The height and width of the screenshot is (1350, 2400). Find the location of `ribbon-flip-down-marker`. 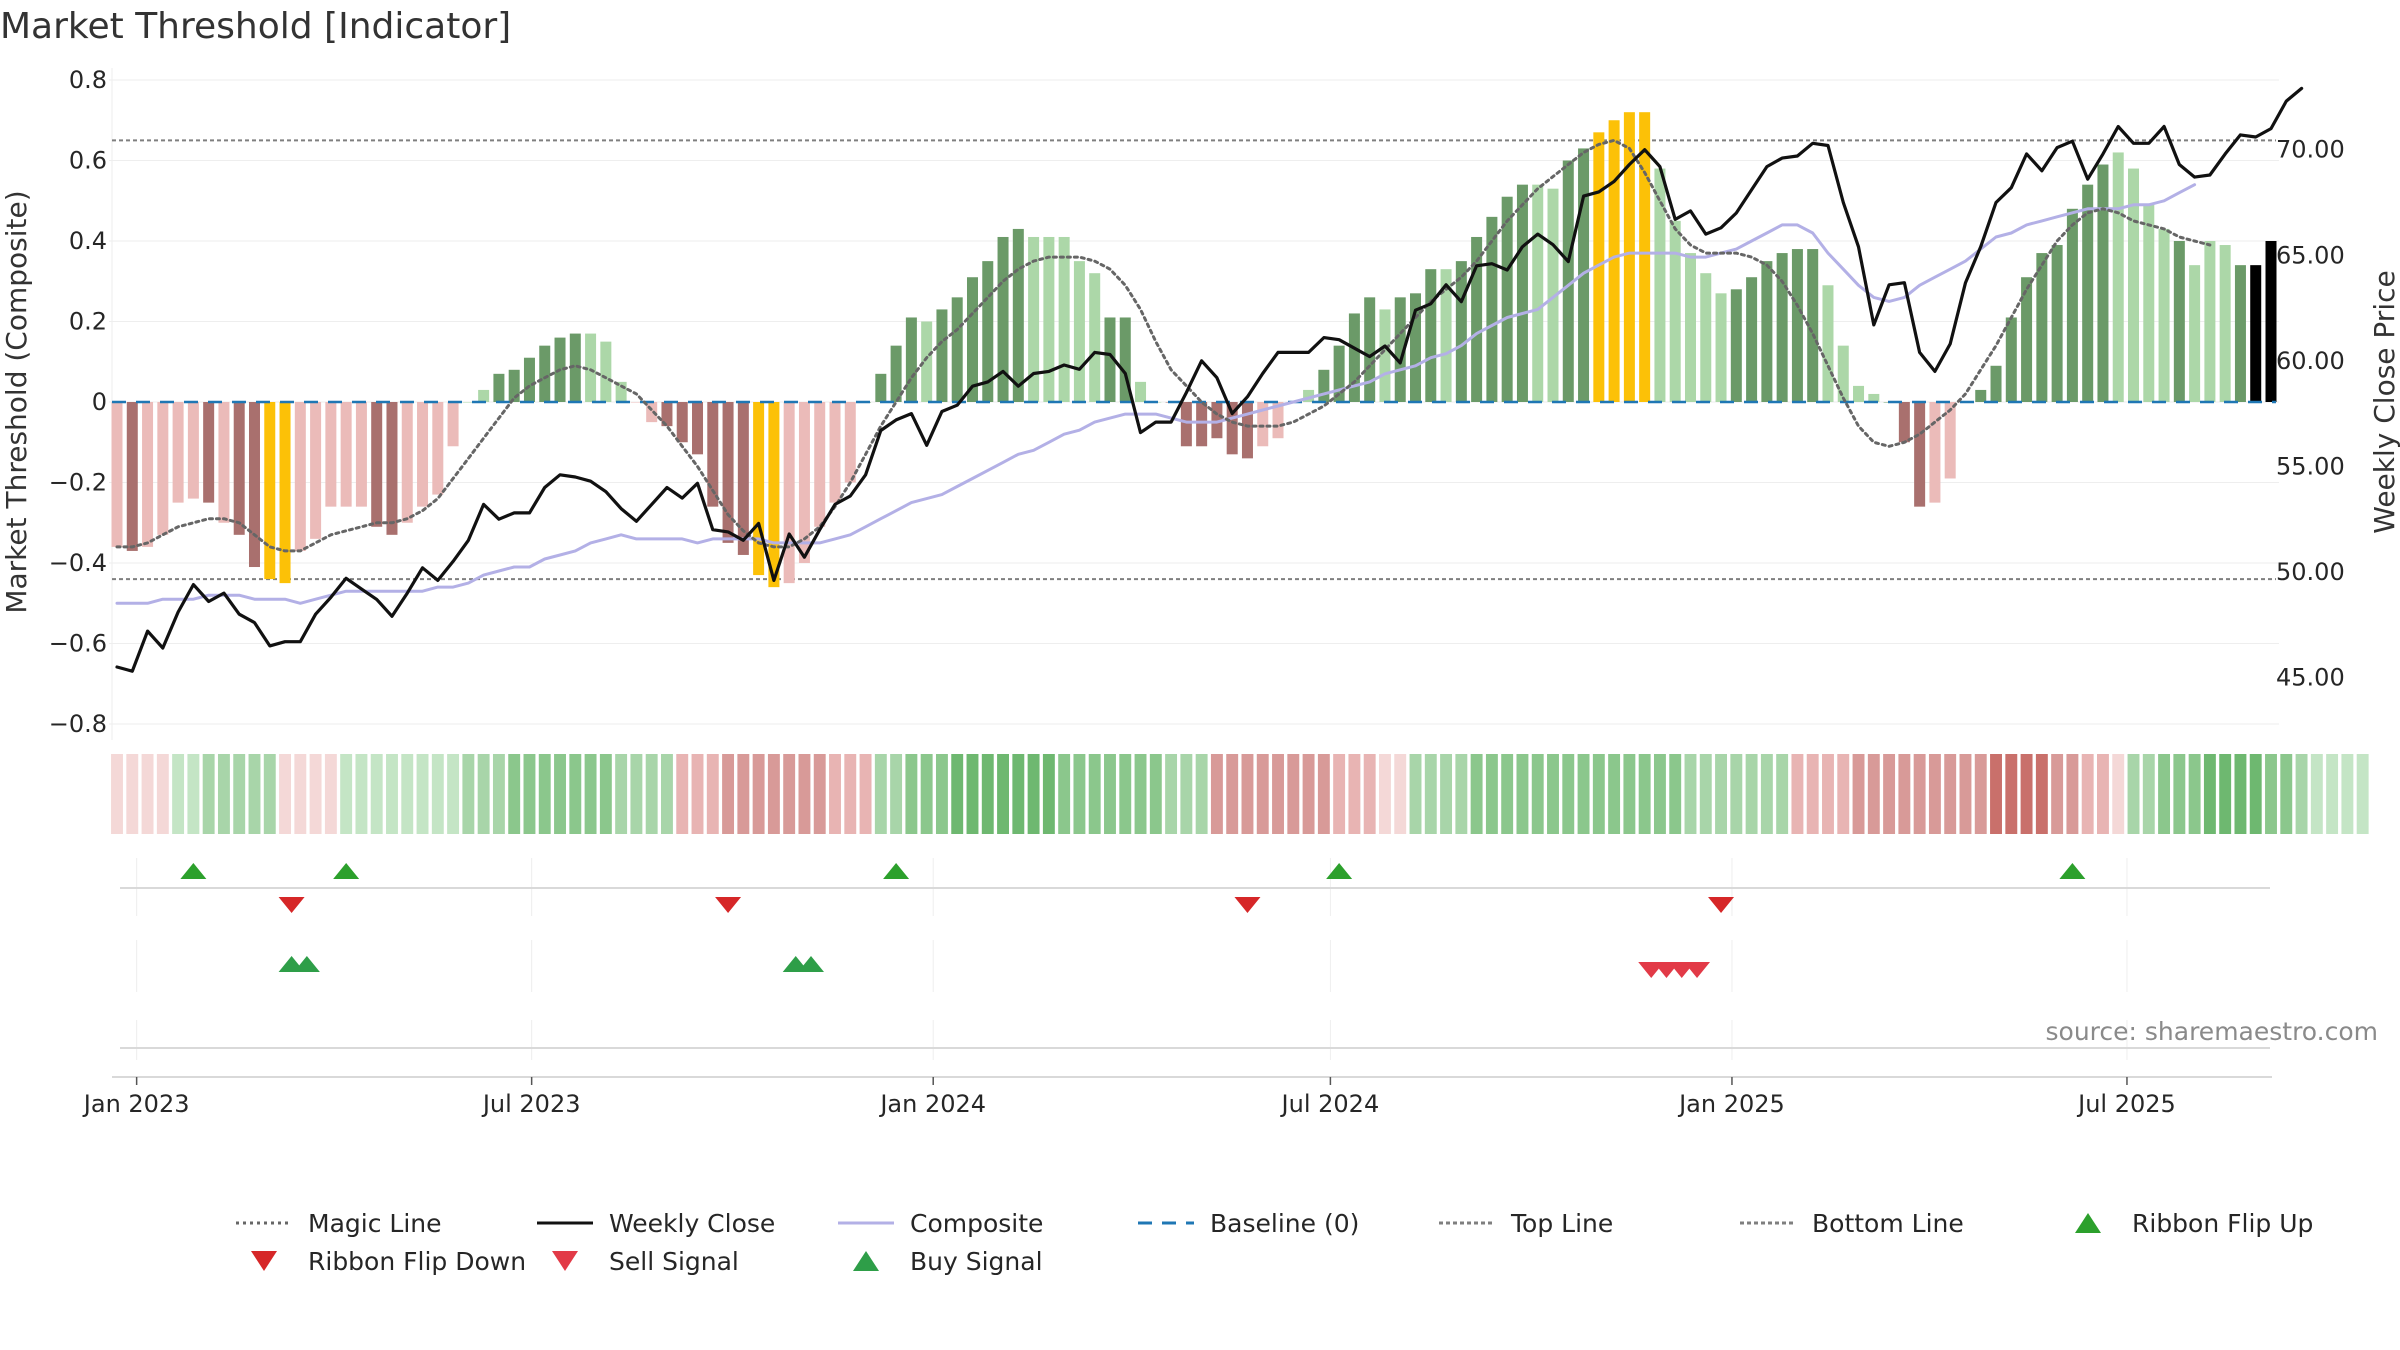

ribbon-flip-down-marker is located at coordinates (1247, 905).